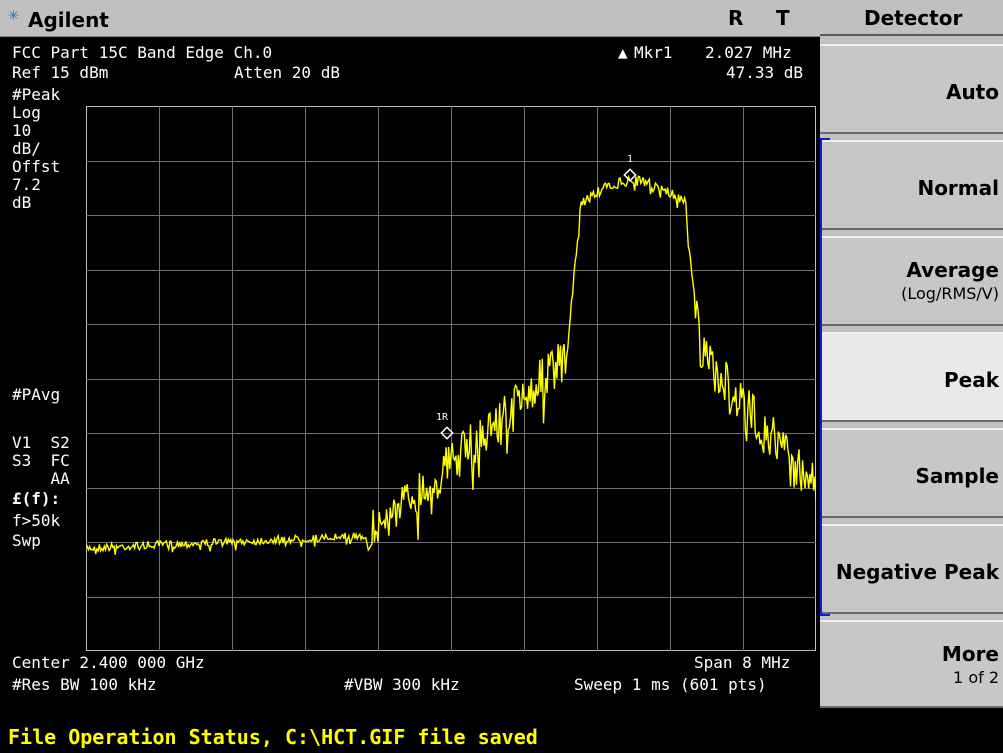  Describe the element at coordinates (22, 130) in the screenshot. I see `annotation-scale-value: 10` at that location.